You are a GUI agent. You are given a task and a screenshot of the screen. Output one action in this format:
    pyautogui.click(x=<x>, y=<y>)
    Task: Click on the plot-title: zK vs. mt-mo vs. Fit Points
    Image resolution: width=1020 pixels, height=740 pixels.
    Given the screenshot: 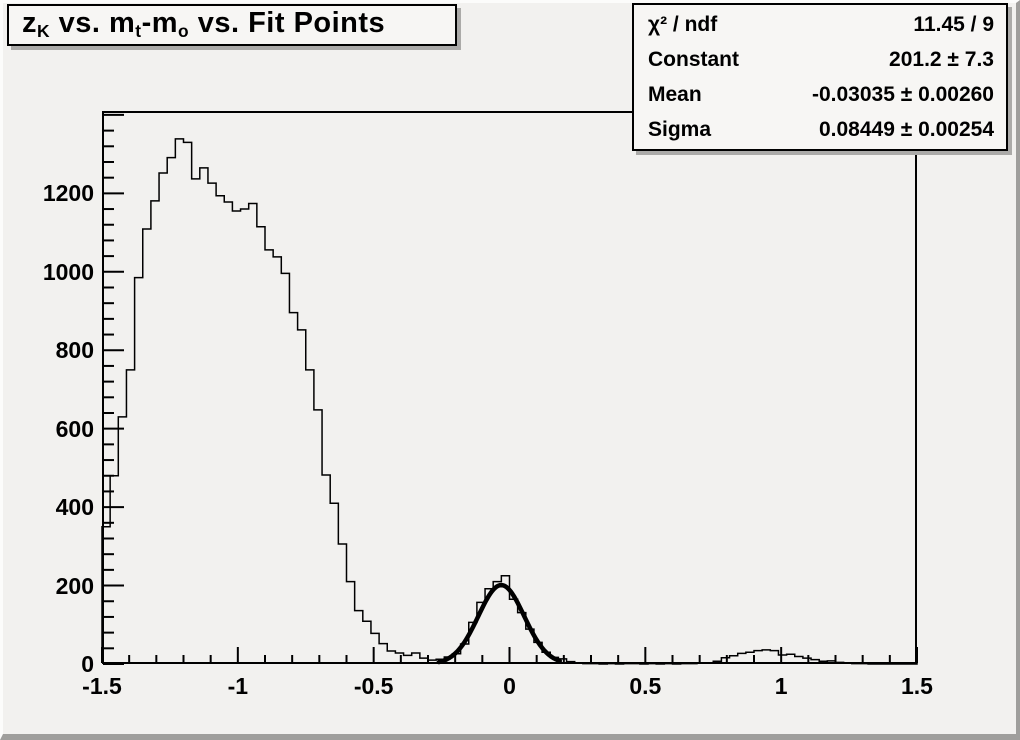 What is the action you would take?
    pyautogui.click(x=203, y=24)
    